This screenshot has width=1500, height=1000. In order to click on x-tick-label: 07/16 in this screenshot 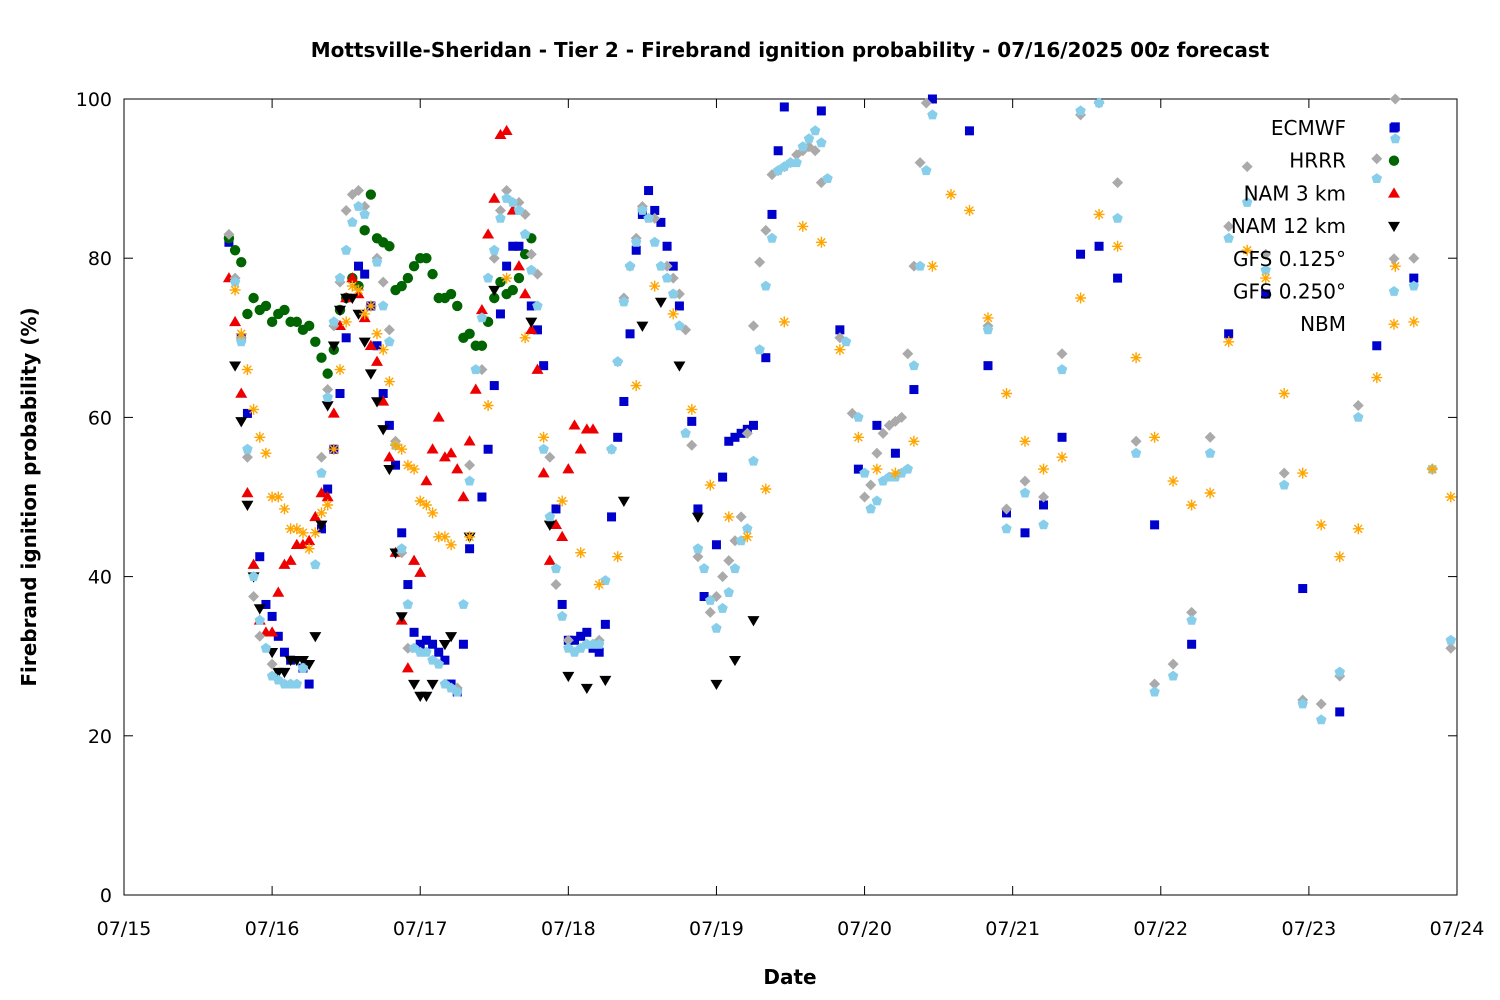, I will do `click(272, 929)`.